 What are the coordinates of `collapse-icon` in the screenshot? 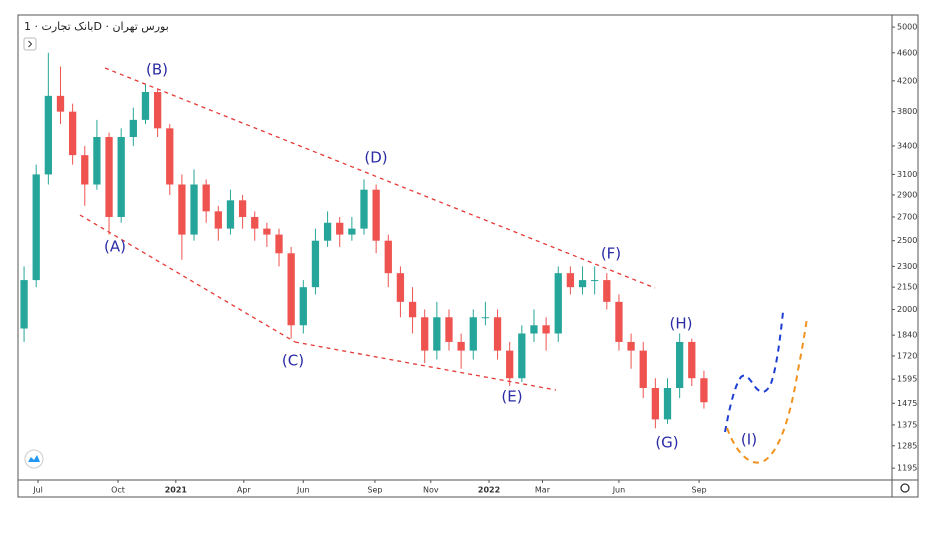 It's located at (30, 44).